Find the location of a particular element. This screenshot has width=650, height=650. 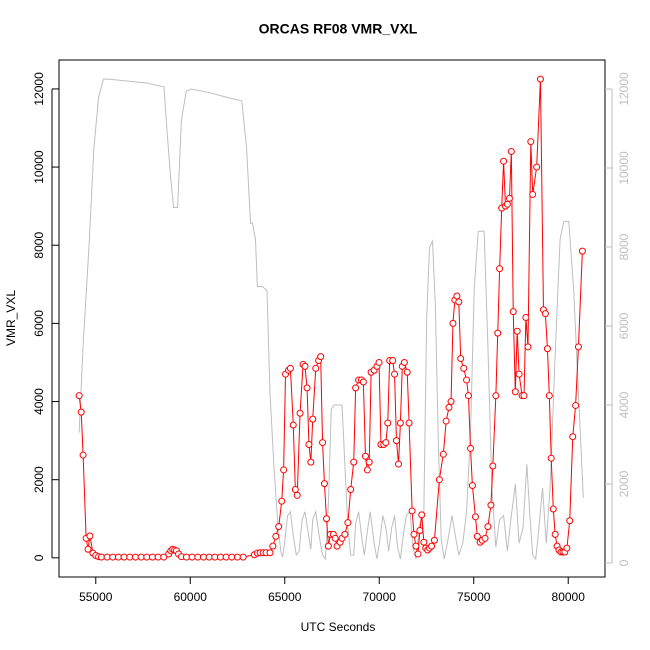

x-tick-label: 70000 is located at coordinates (380, 597).